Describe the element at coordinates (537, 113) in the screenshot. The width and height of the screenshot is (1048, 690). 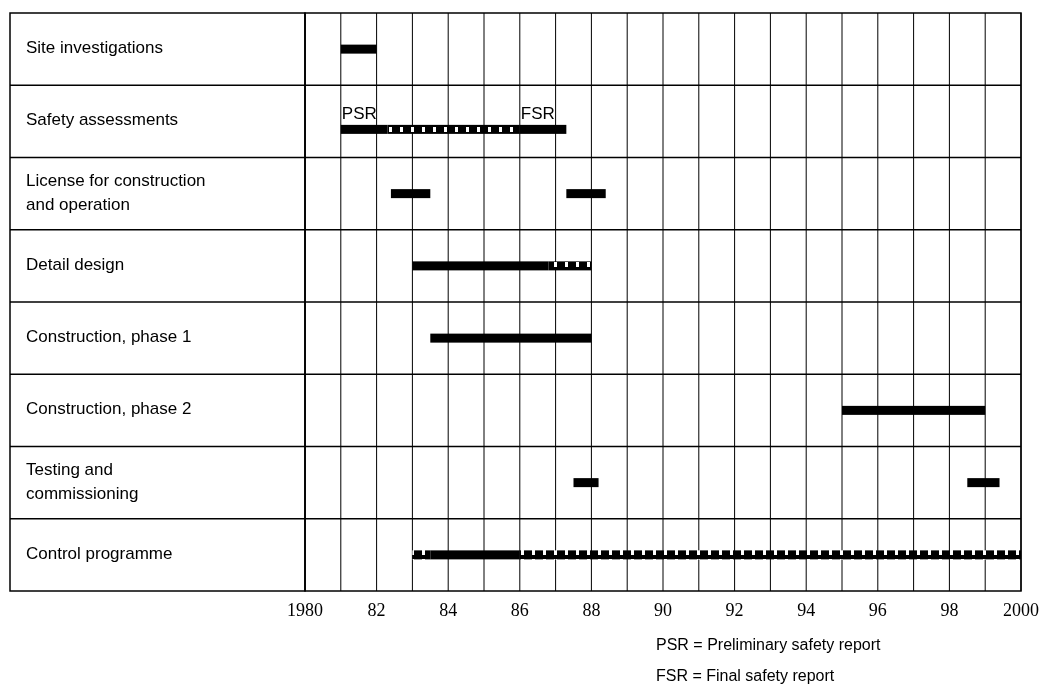
I see `annotation: FSR` at that location.